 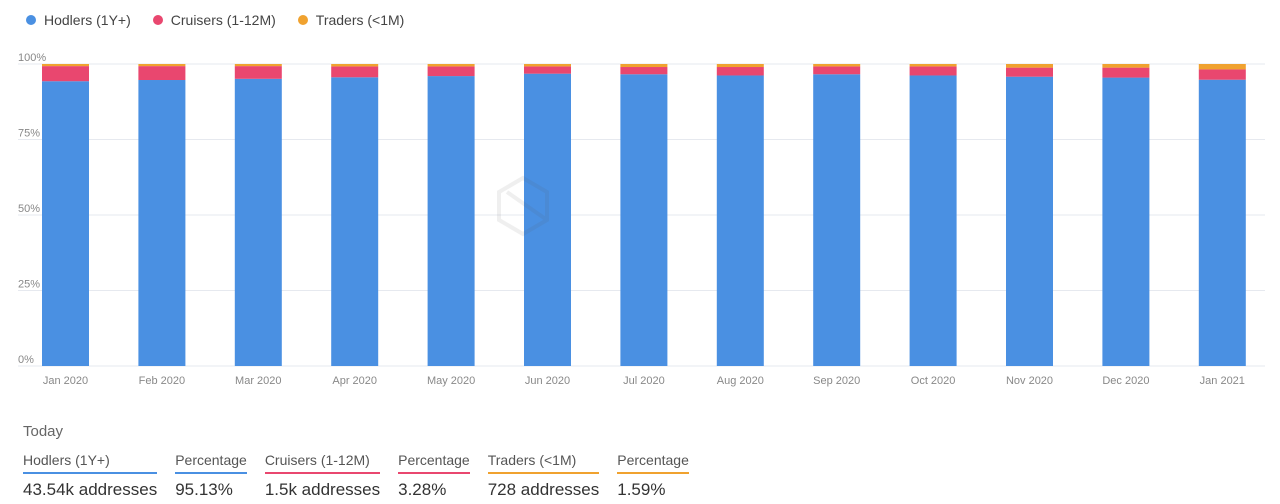 I want to click on legend-dot-cruisers, so click(x=157, y=20).